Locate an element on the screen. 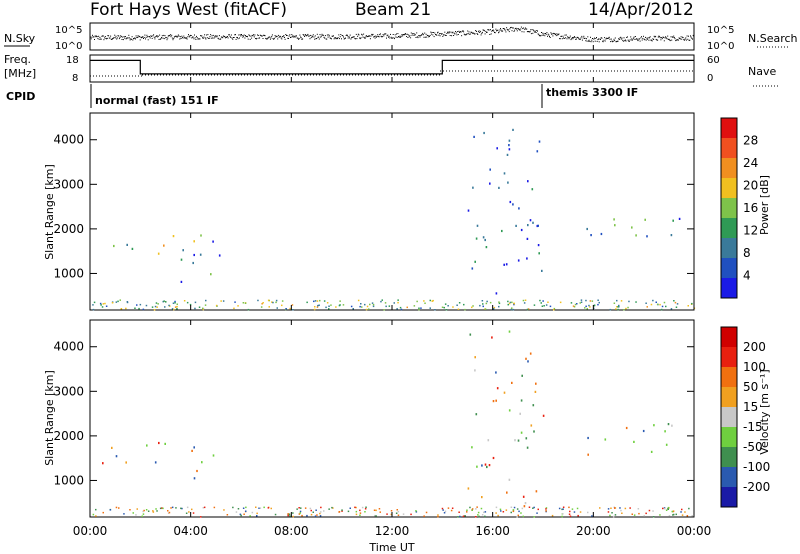 This screenshot has width=800, height=554. power-bar-tick: 8 is located at coordinates (747, 253).